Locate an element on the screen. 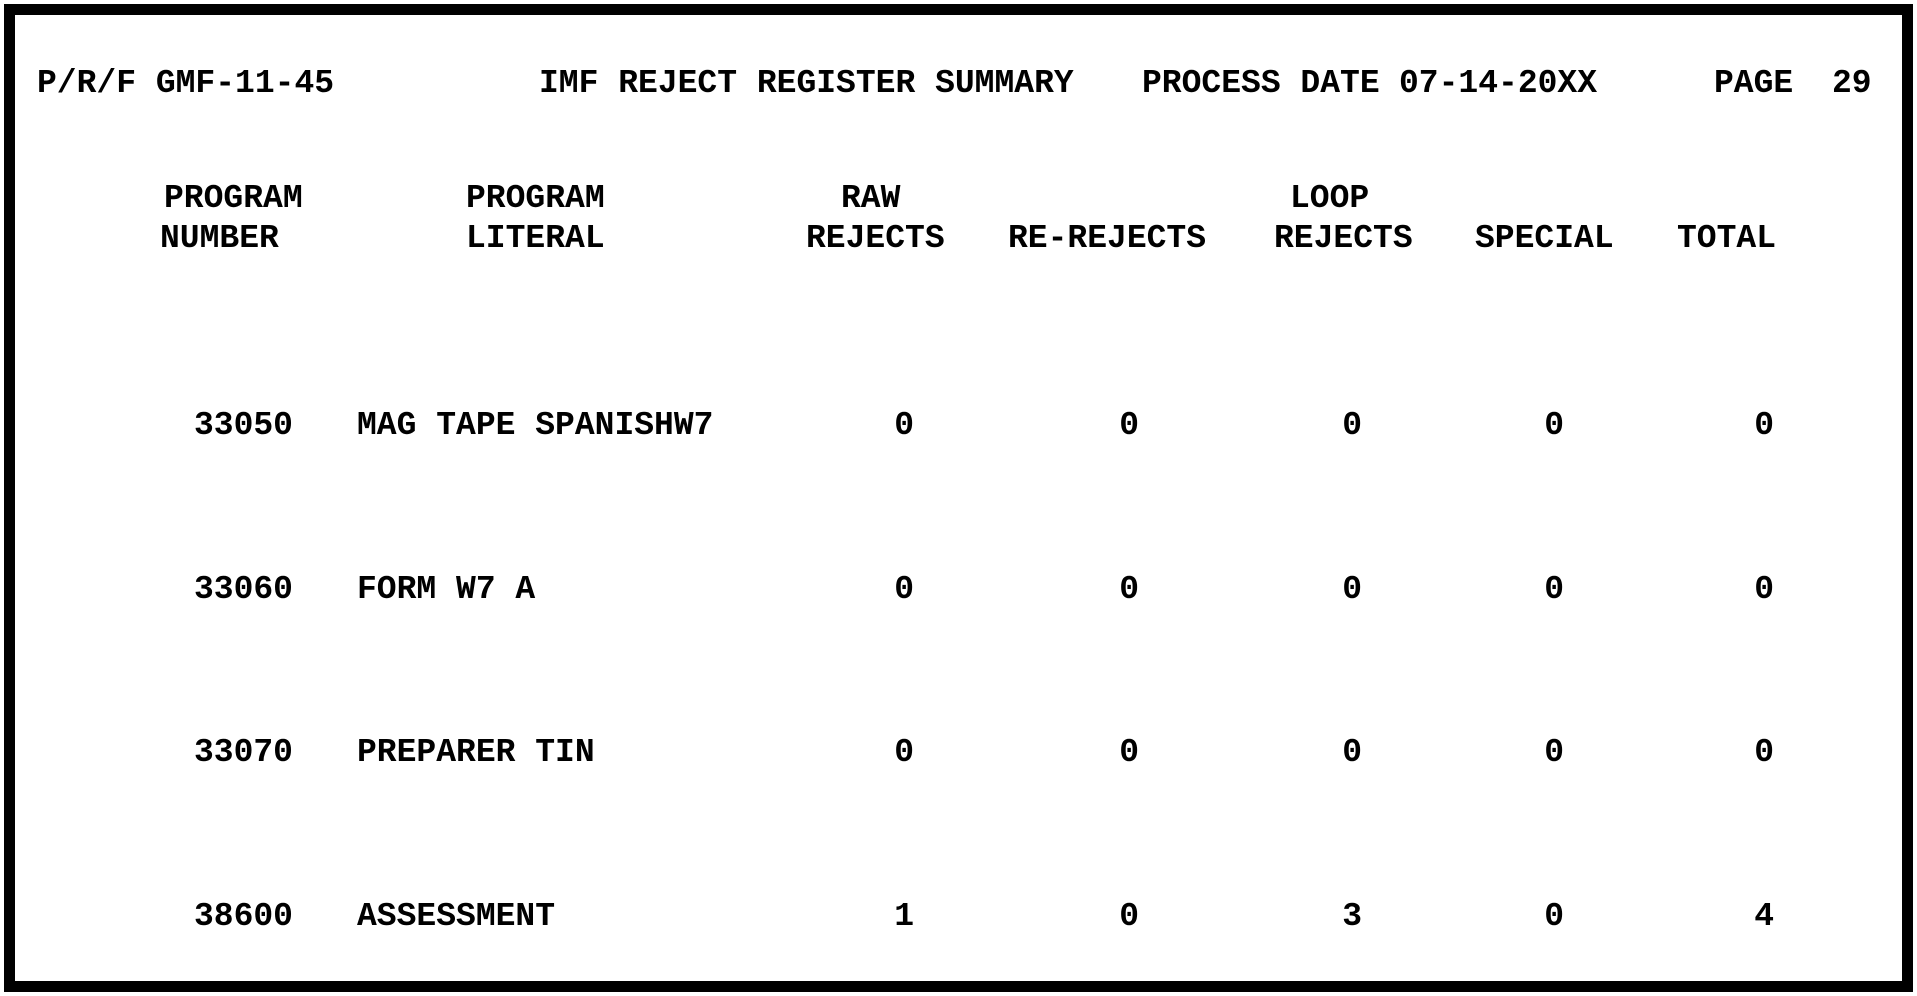 This screenshot has width=1917, height=996. col-header-raw-rejects-line2: REJECTS is located at coordinates (875, 238).